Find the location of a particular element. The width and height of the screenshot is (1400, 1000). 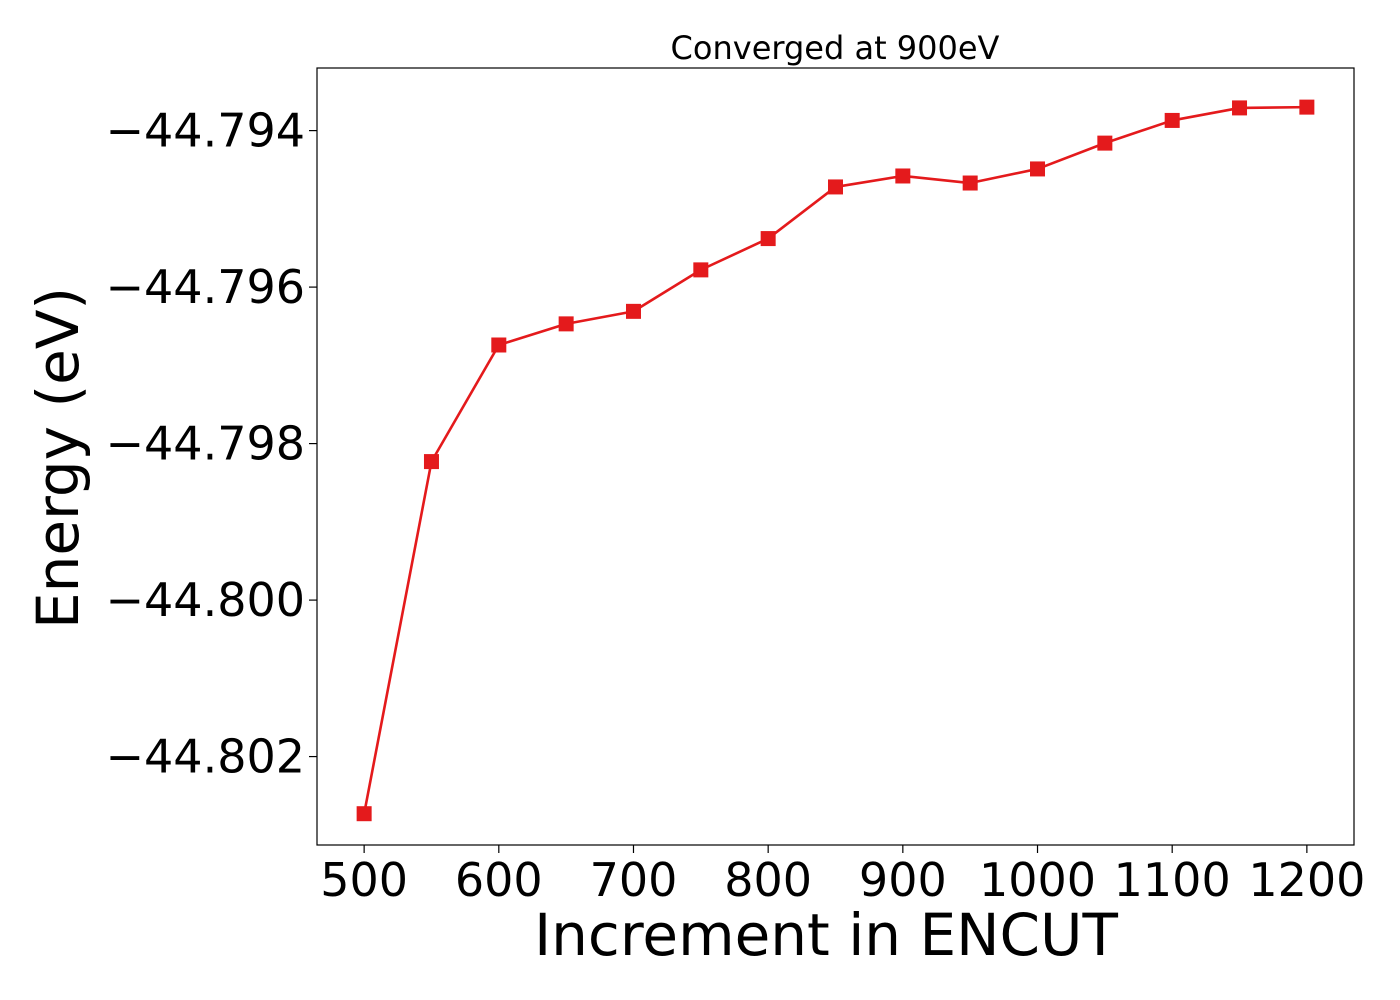

x-axis: 500 600 700 800 900 1000 1100 1200 is located at coordinates (842, 876).